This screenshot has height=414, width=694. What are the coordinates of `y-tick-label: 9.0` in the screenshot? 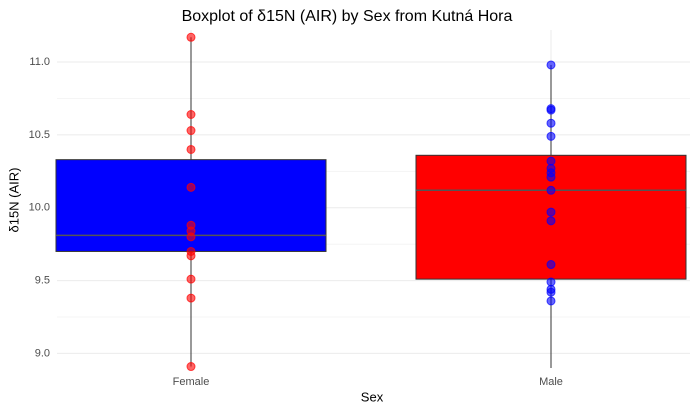 It's located at (42, 353).